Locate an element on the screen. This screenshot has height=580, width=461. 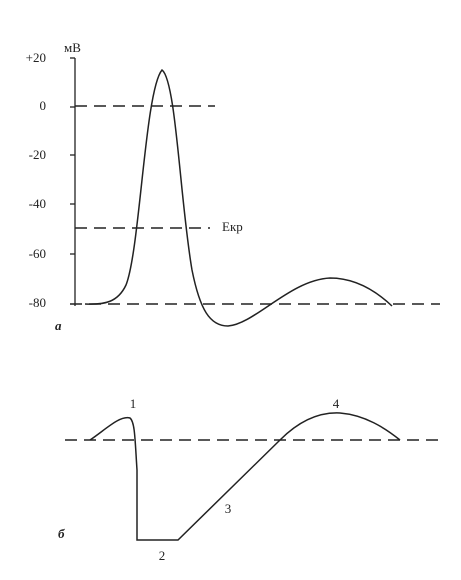
threshold-label: Екр is located at coordinates (232, 226).